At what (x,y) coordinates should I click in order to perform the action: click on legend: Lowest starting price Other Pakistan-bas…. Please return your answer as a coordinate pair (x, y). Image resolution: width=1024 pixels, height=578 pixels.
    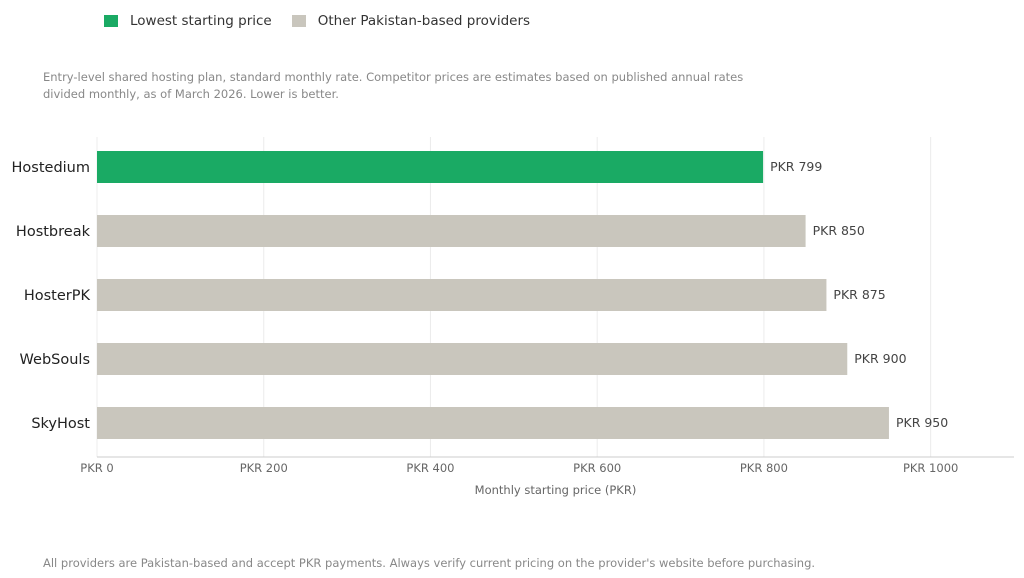
    Looking at the image, I should click on (327, 21).